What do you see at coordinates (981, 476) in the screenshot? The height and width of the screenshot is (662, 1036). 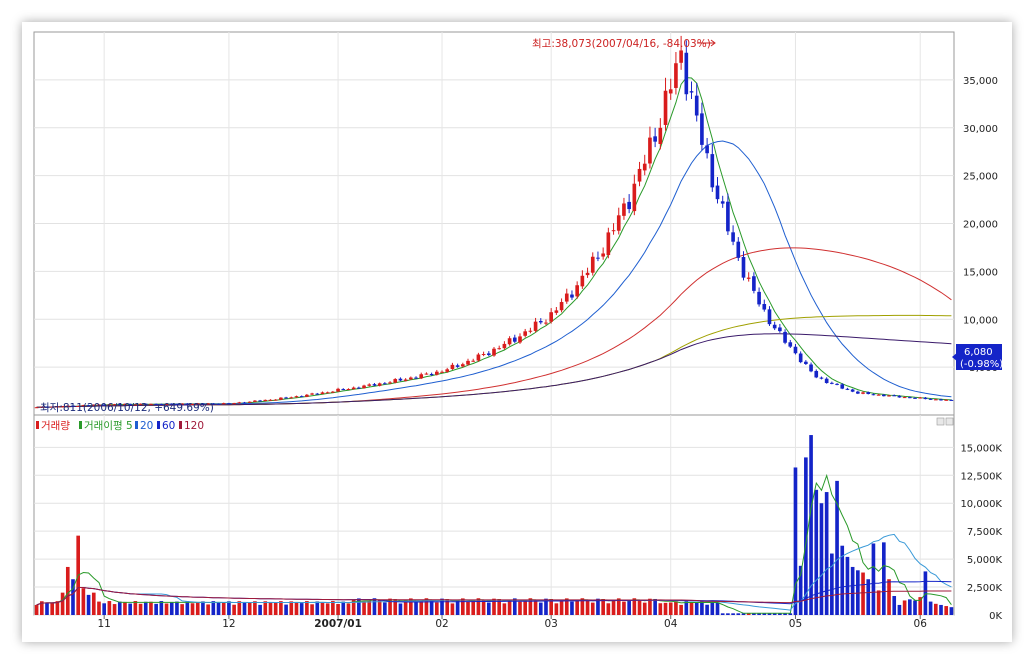 I see `volume-tick-label: 12,500K` at bounding box center [981, 476].